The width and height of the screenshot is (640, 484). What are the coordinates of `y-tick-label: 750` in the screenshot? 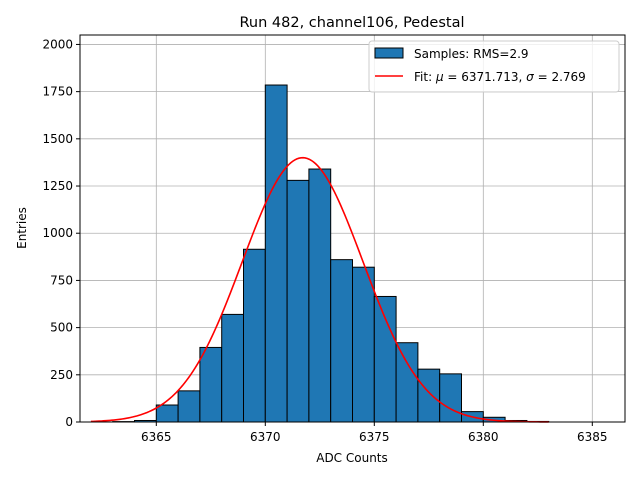 It's located at (61, 280).